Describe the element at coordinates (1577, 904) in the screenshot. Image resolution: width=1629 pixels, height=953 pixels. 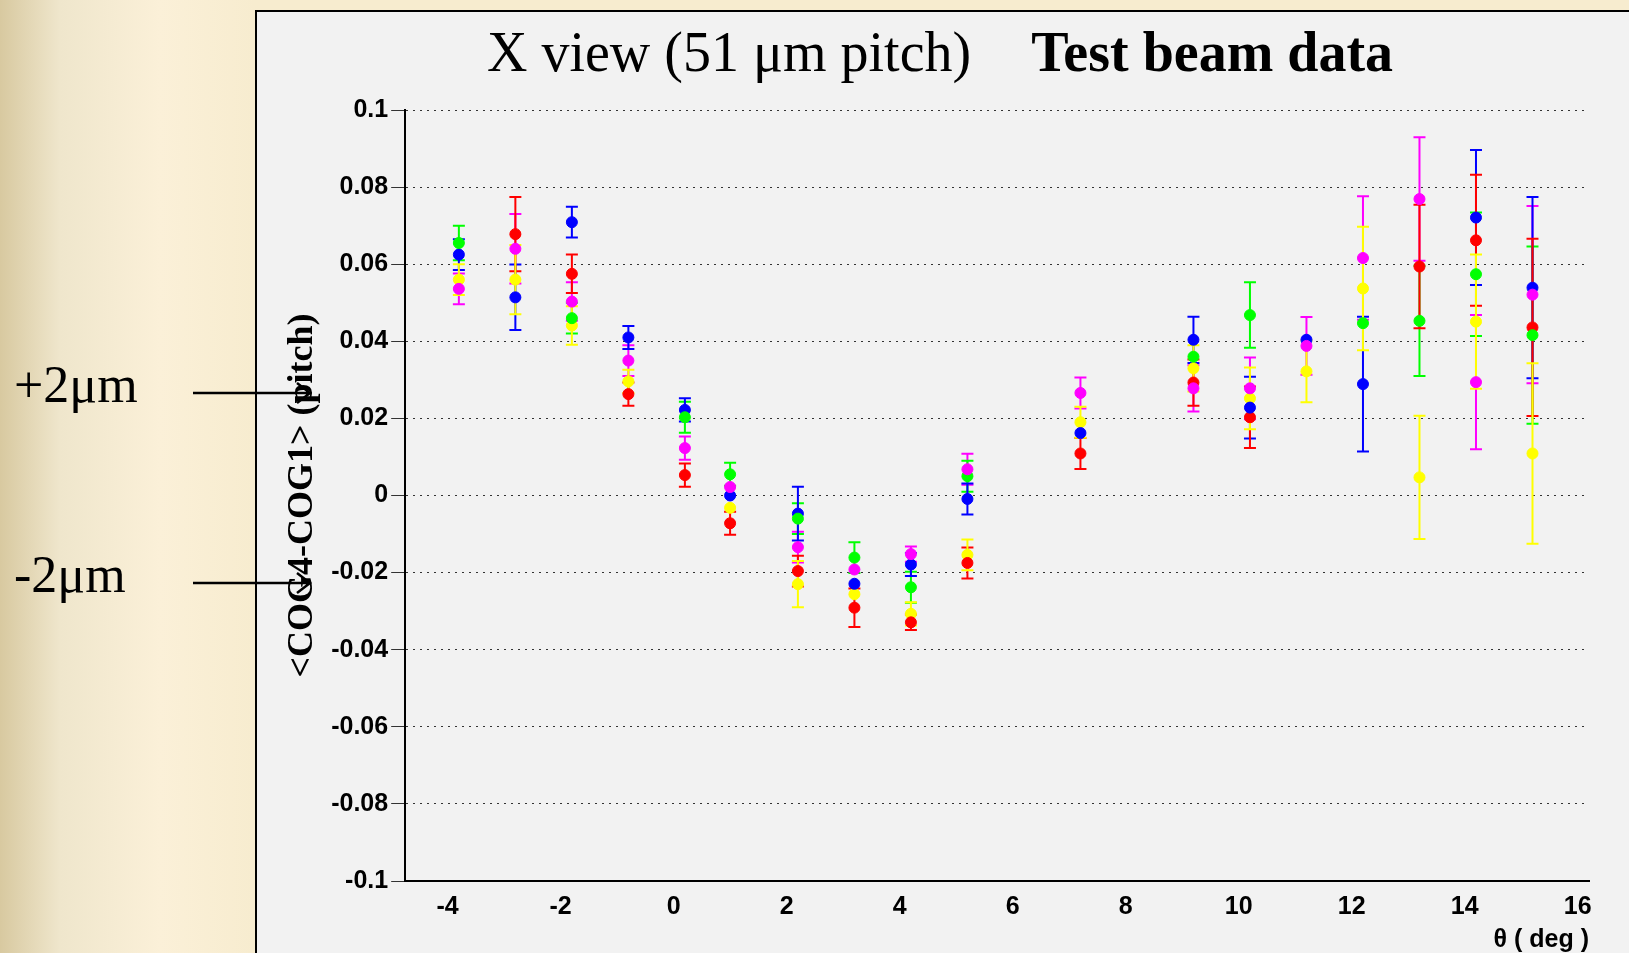
I see `x-tick-label: 16` at that location.